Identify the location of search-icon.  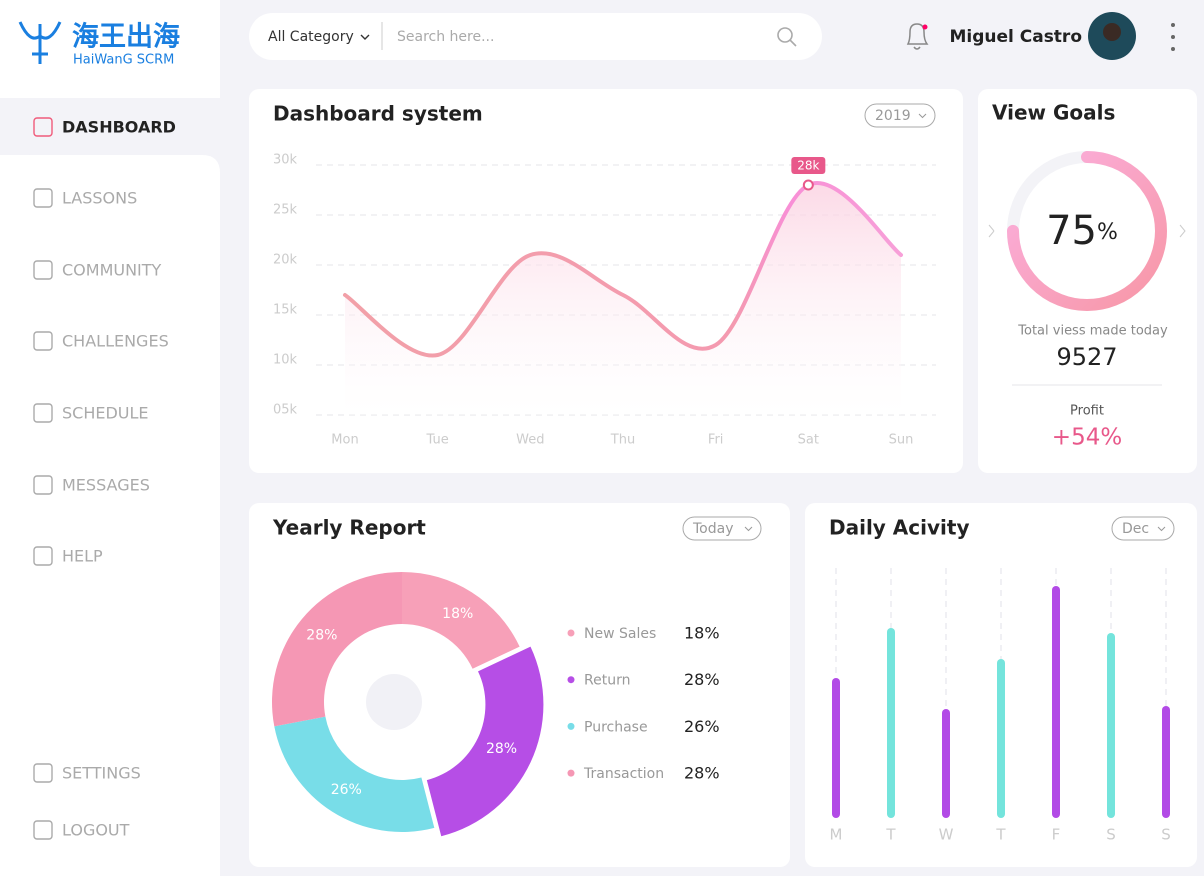
(787, 37).